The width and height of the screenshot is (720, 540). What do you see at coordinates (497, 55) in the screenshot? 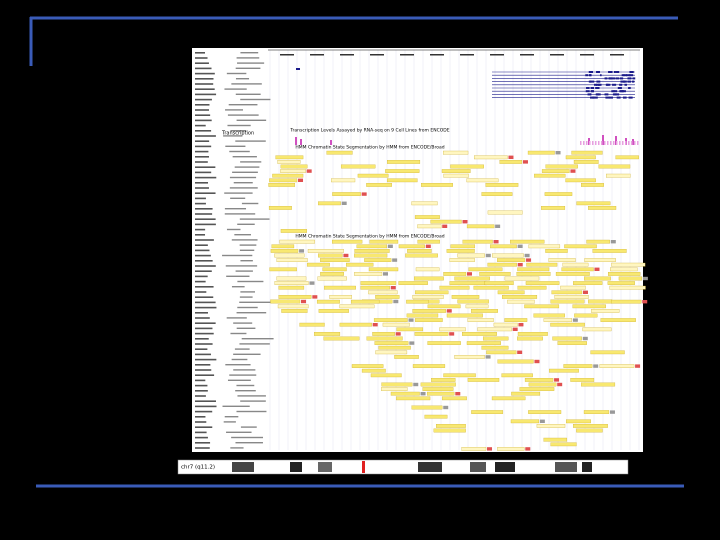
I see `ruler-label` at bounding box center [497, 55].